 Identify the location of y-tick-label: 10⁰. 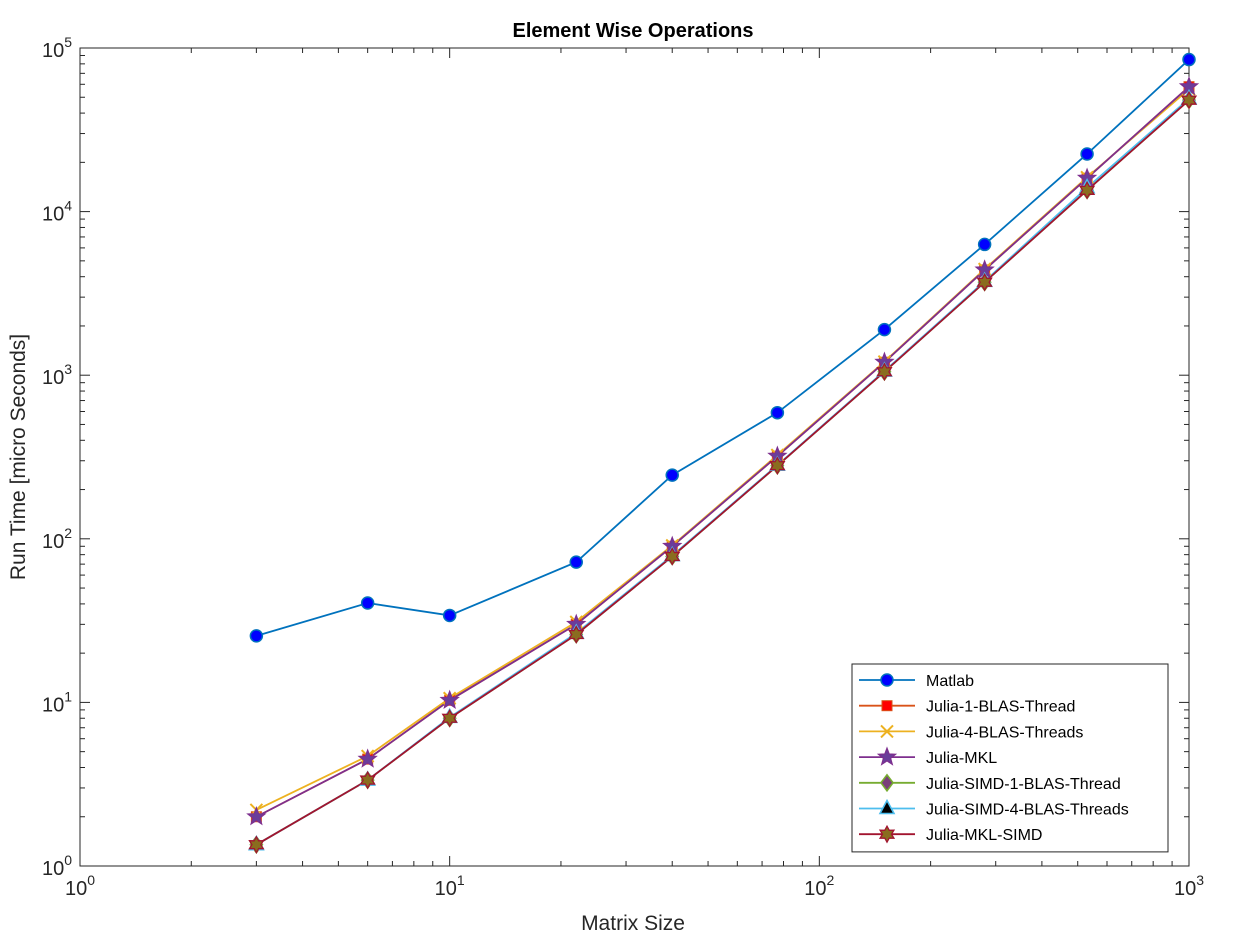
(57, 866).